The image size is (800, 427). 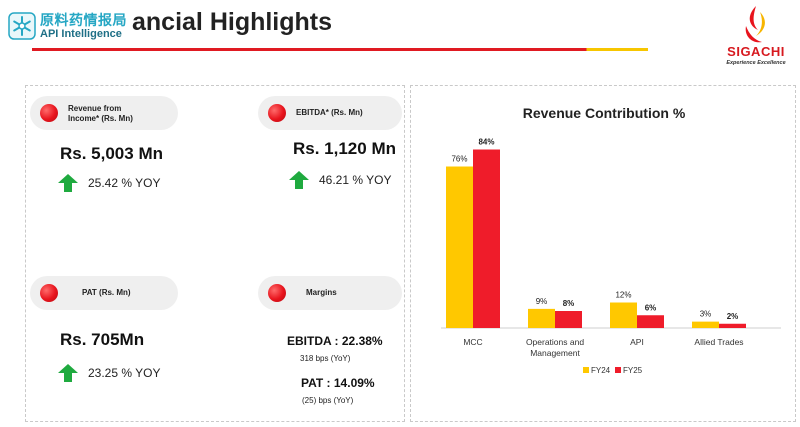 I want to click on legend-swatch-fy24, so click(x=586, y=370).